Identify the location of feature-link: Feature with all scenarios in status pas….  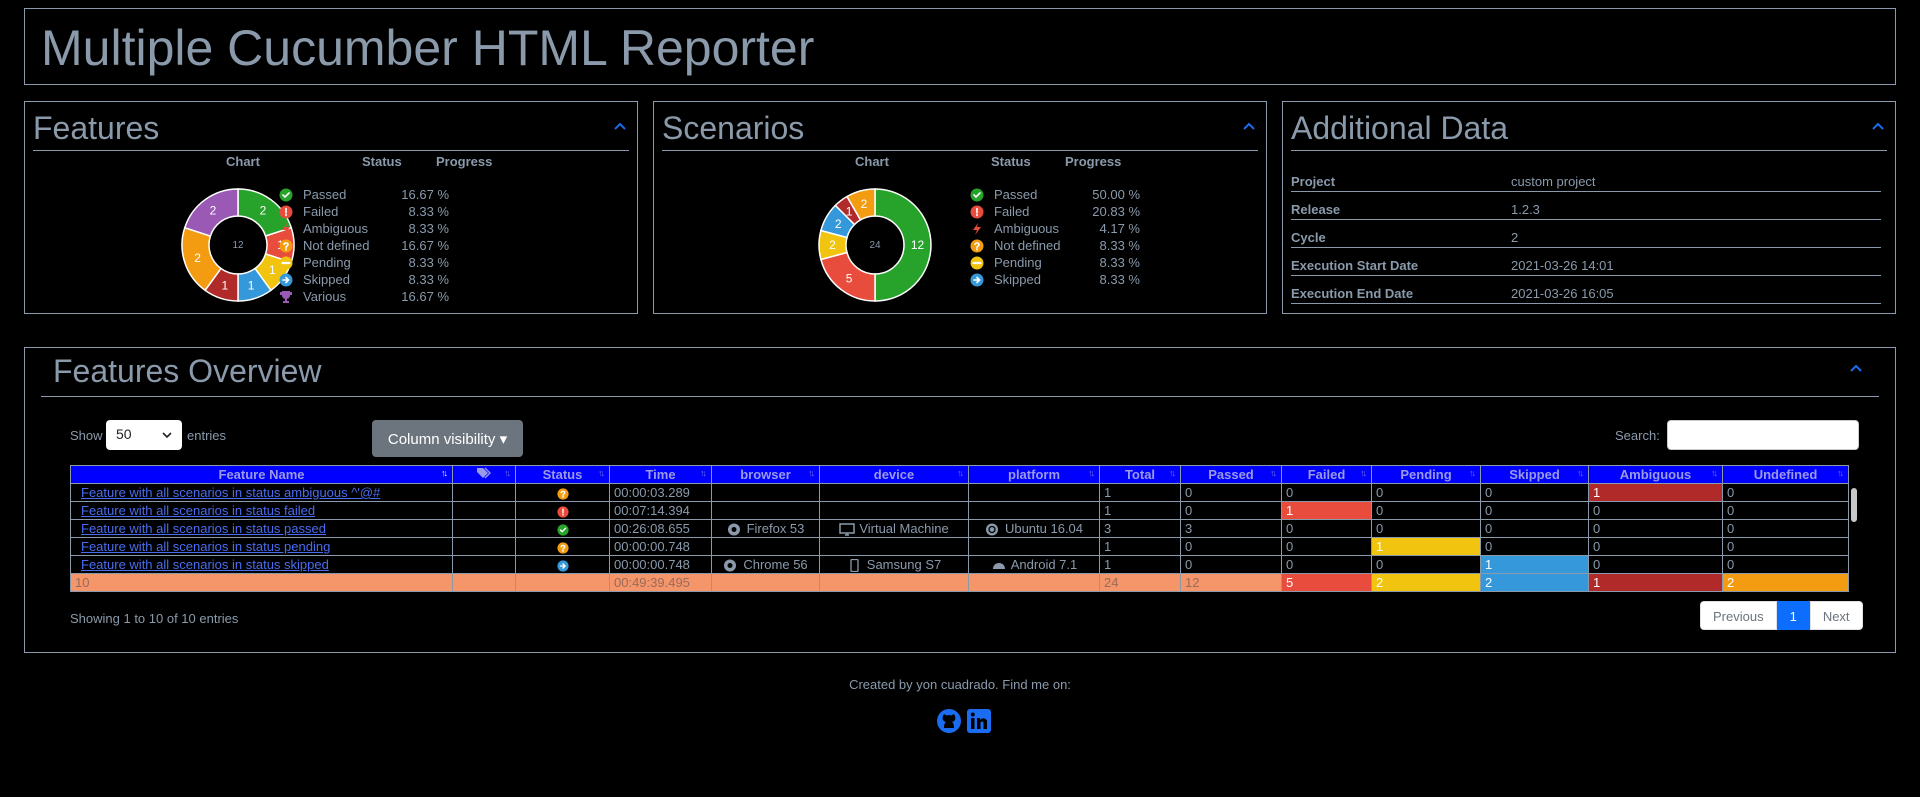
(203, 528).